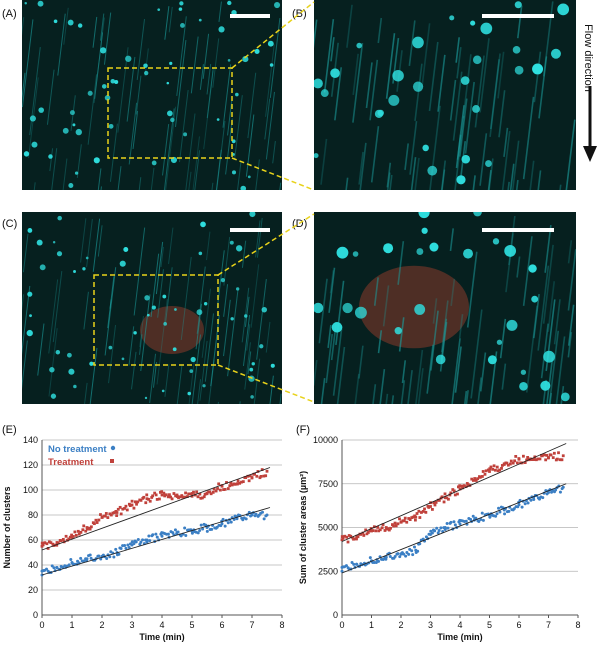 This screenshot has width=600, height=648. Describe the element at coordinates (156, 320) in the screenshot. I see `zoom-box-c` at that location.